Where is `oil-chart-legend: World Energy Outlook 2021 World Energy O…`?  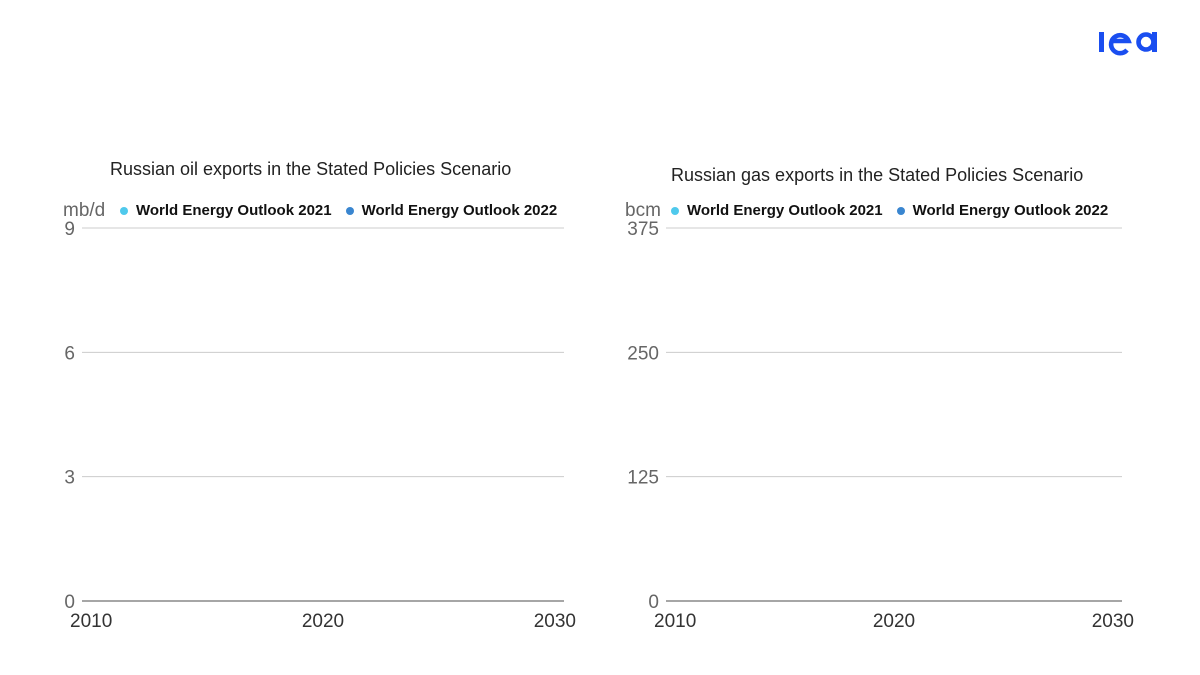 oil-chart-legend: World Energy Outlook 2021 World Energy O… is located at coordinates (345, 210).